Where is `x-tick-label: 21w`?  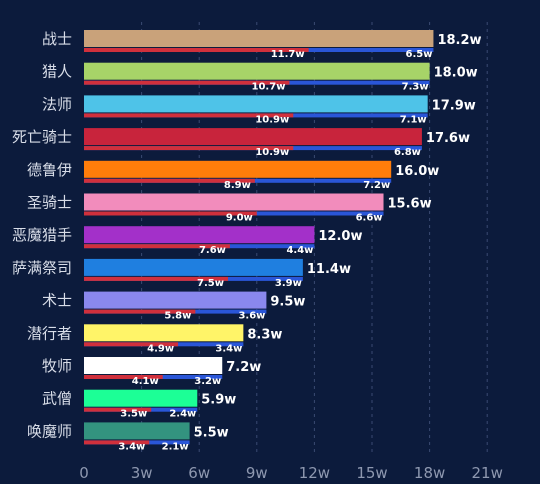 x-tick-label: 21w is located at coordinates (487, 473).